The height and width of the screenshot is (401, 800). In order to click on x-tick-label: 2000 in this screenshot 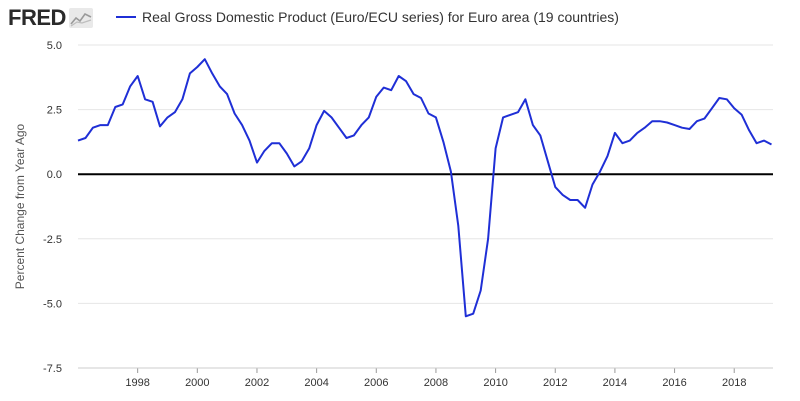, I will do `click(197, 383)`.